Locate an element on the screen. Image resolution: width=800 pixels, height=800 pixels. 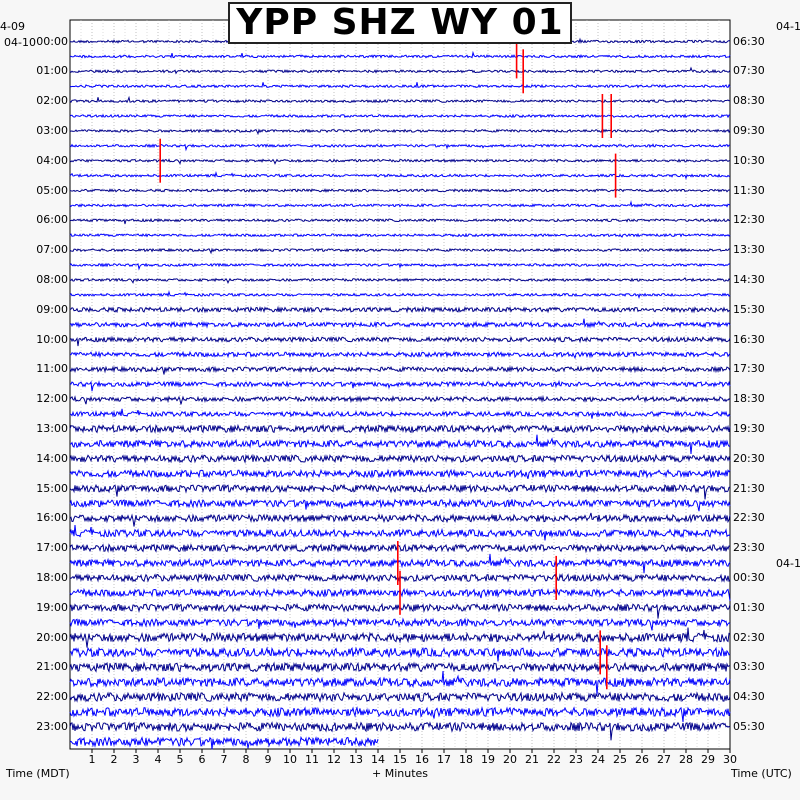
left-time-label: 09:00 is located at coordinates (52, 309).